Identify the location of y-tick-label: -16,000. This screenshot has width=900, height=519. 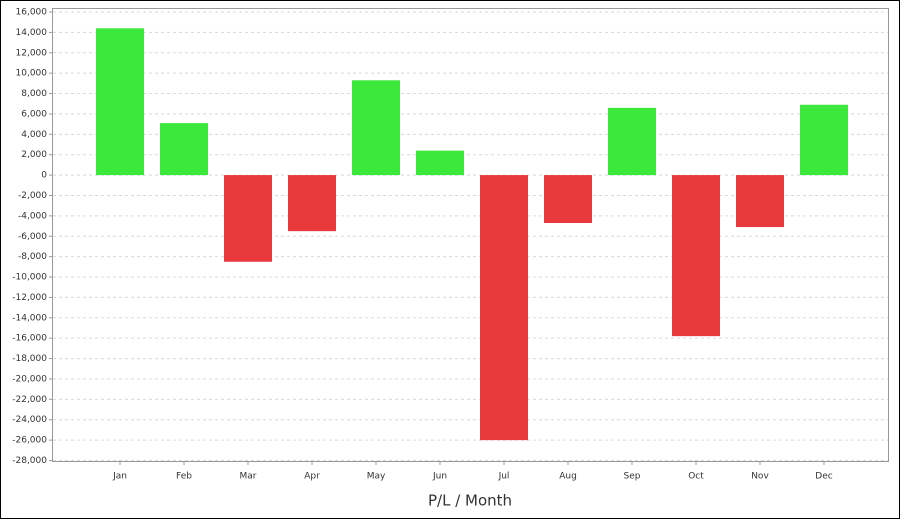
(29, 339).